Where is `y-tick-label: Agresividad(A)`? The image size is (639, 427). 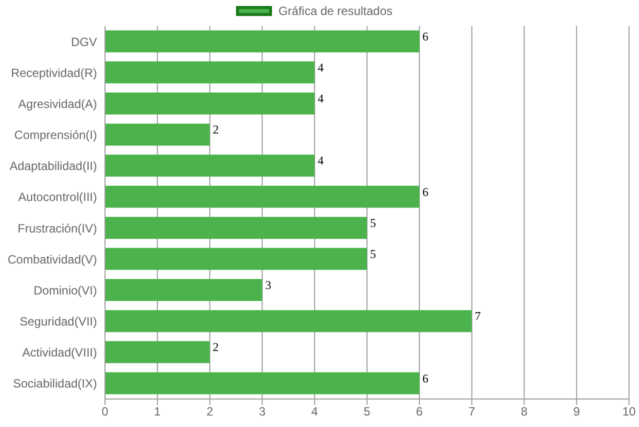
y-tick-label: Agresividad(A) is located at coordinates (57, 103).